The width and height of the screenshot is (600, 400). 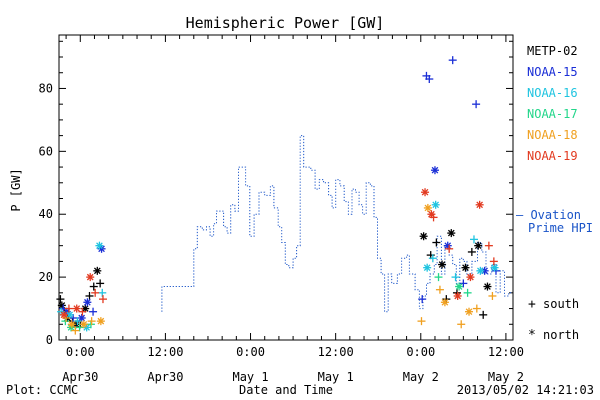 I want to click on y-tick-label: 40, so click(x=46, y=214).